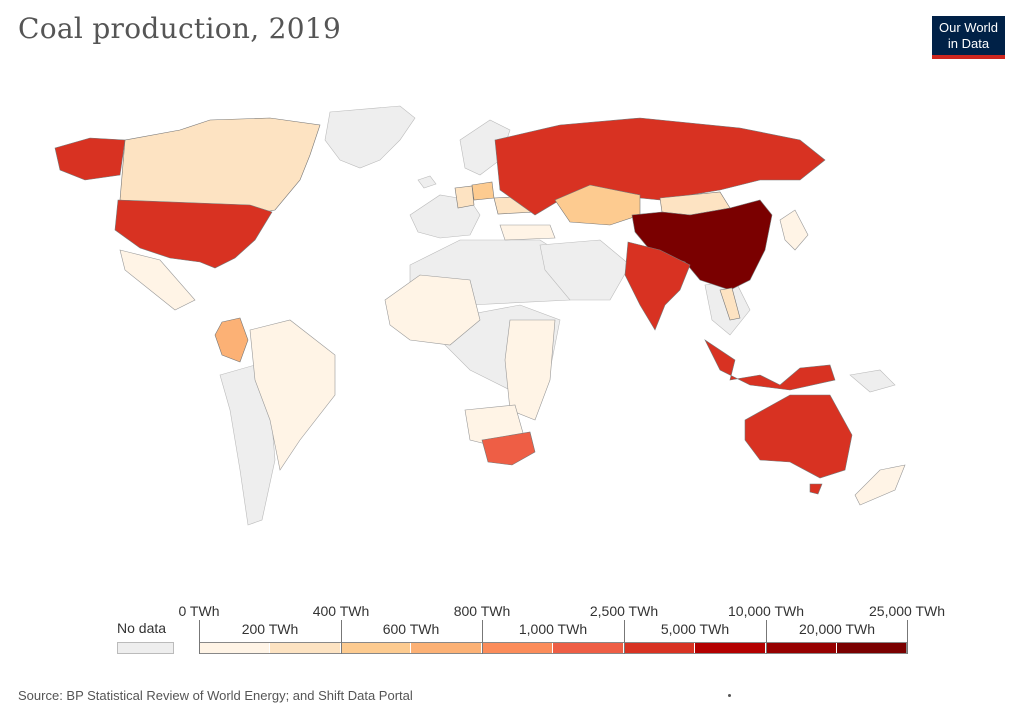  What do you see at coordinates (341, 611) in the screenshot?
I see `legend-top-label: 400 TWh` at bounding box center [341, 611].